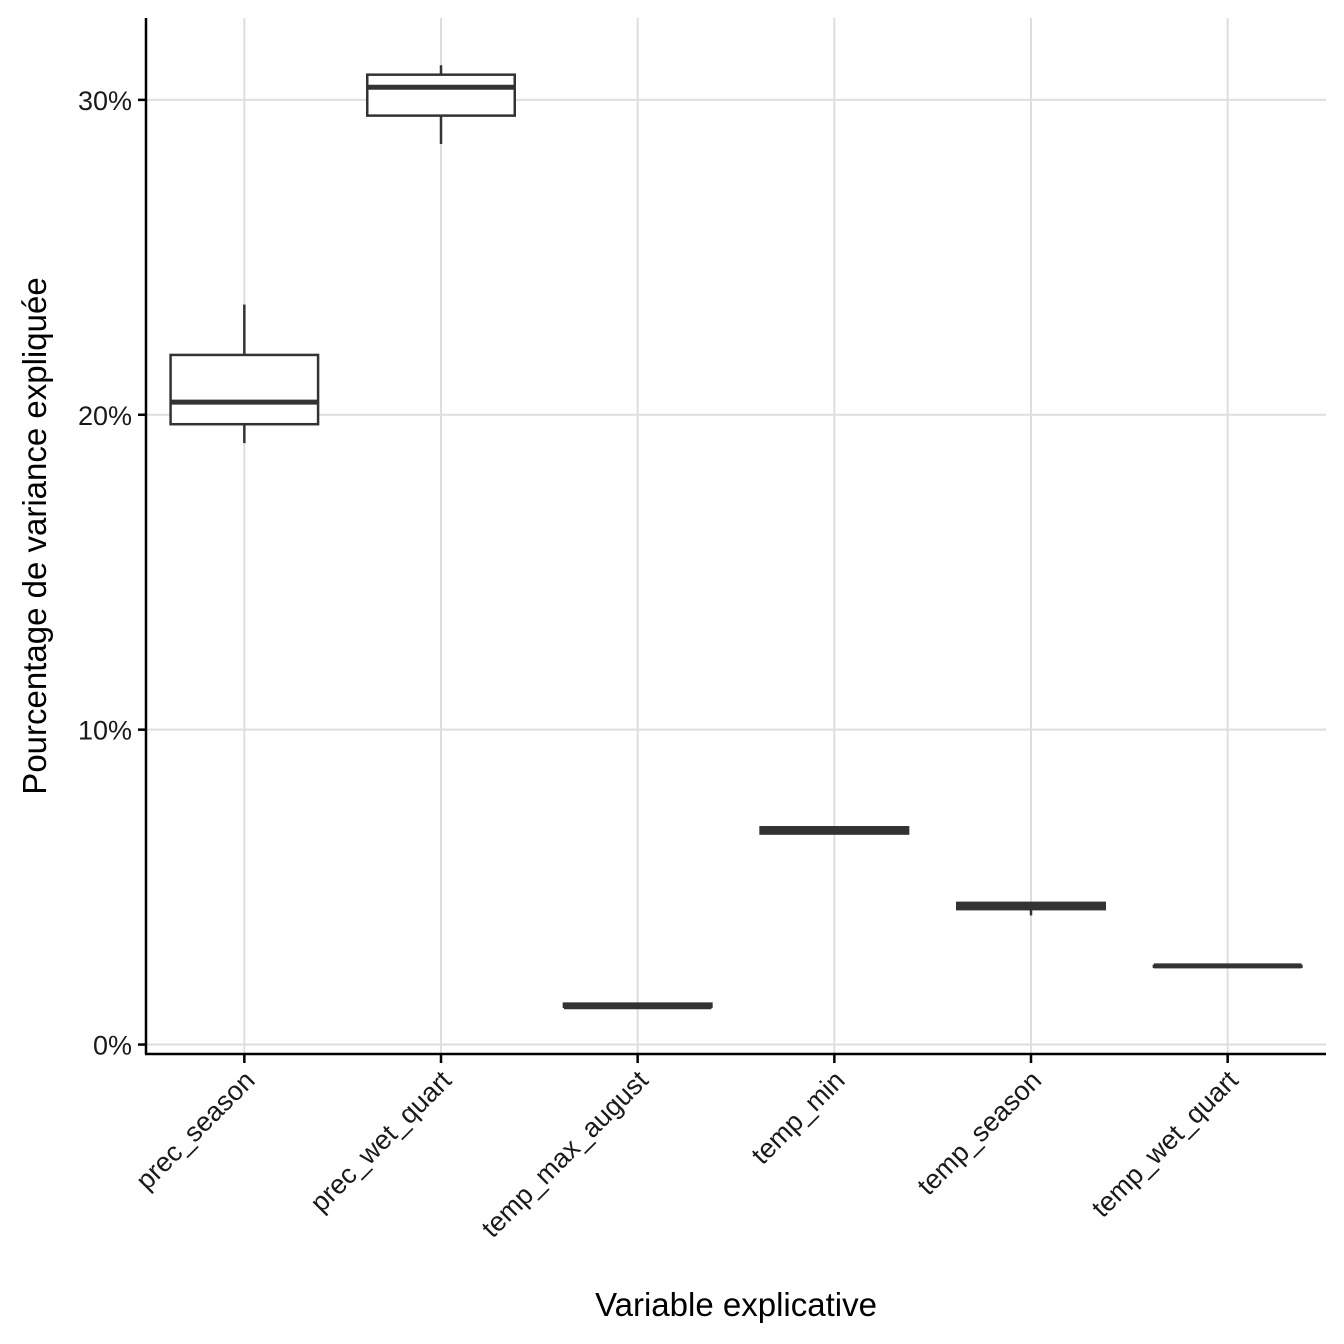 The width and height of the screenshot is (1344, 1344). Describe the element at coordinates (798, 1117) in the screenshot. I see `x-tick-label: temp_min` at that location.